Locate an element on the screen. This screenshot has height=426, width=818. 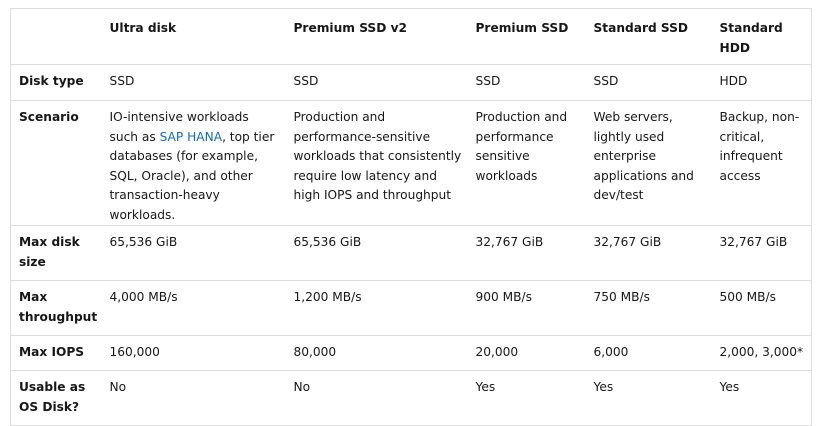
table-row-disk-type: Disk type SSD SSD SSD SSD HDD is located at coordinates (411, 82).